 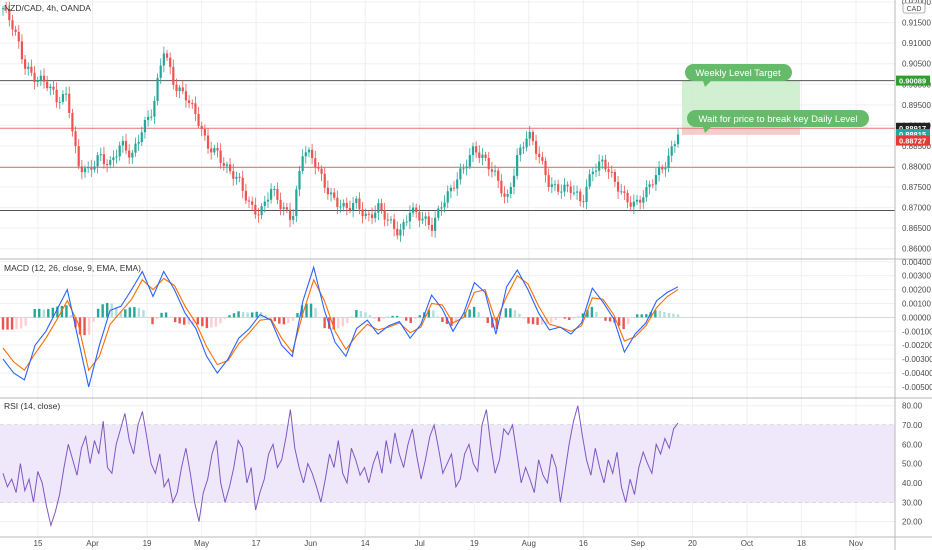 I want to click on callout-weekly-target: Weekly Level Target, so click(x=738, y=75).